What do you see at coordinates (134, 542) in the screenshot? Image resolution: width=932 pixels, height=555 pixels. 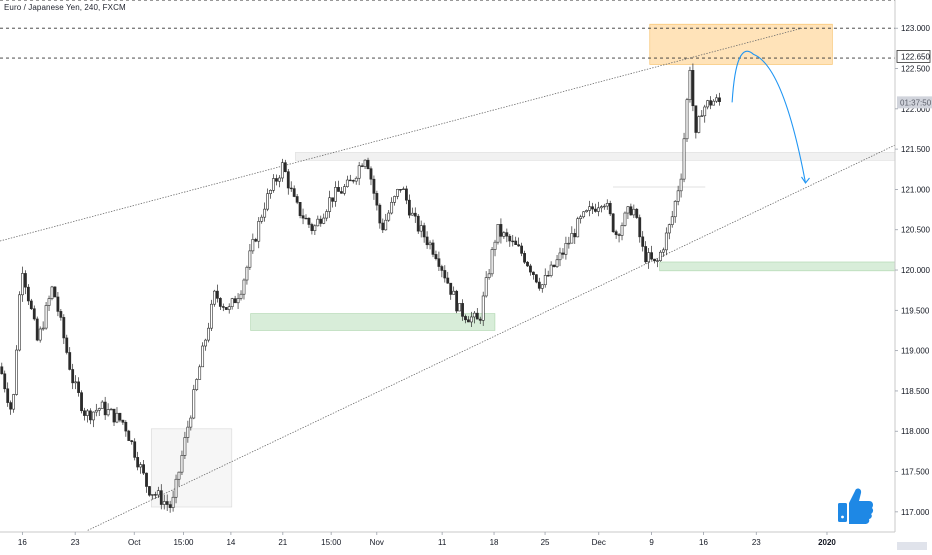 I see `x-tick-label: Oct` at bounding box center [134, 542].